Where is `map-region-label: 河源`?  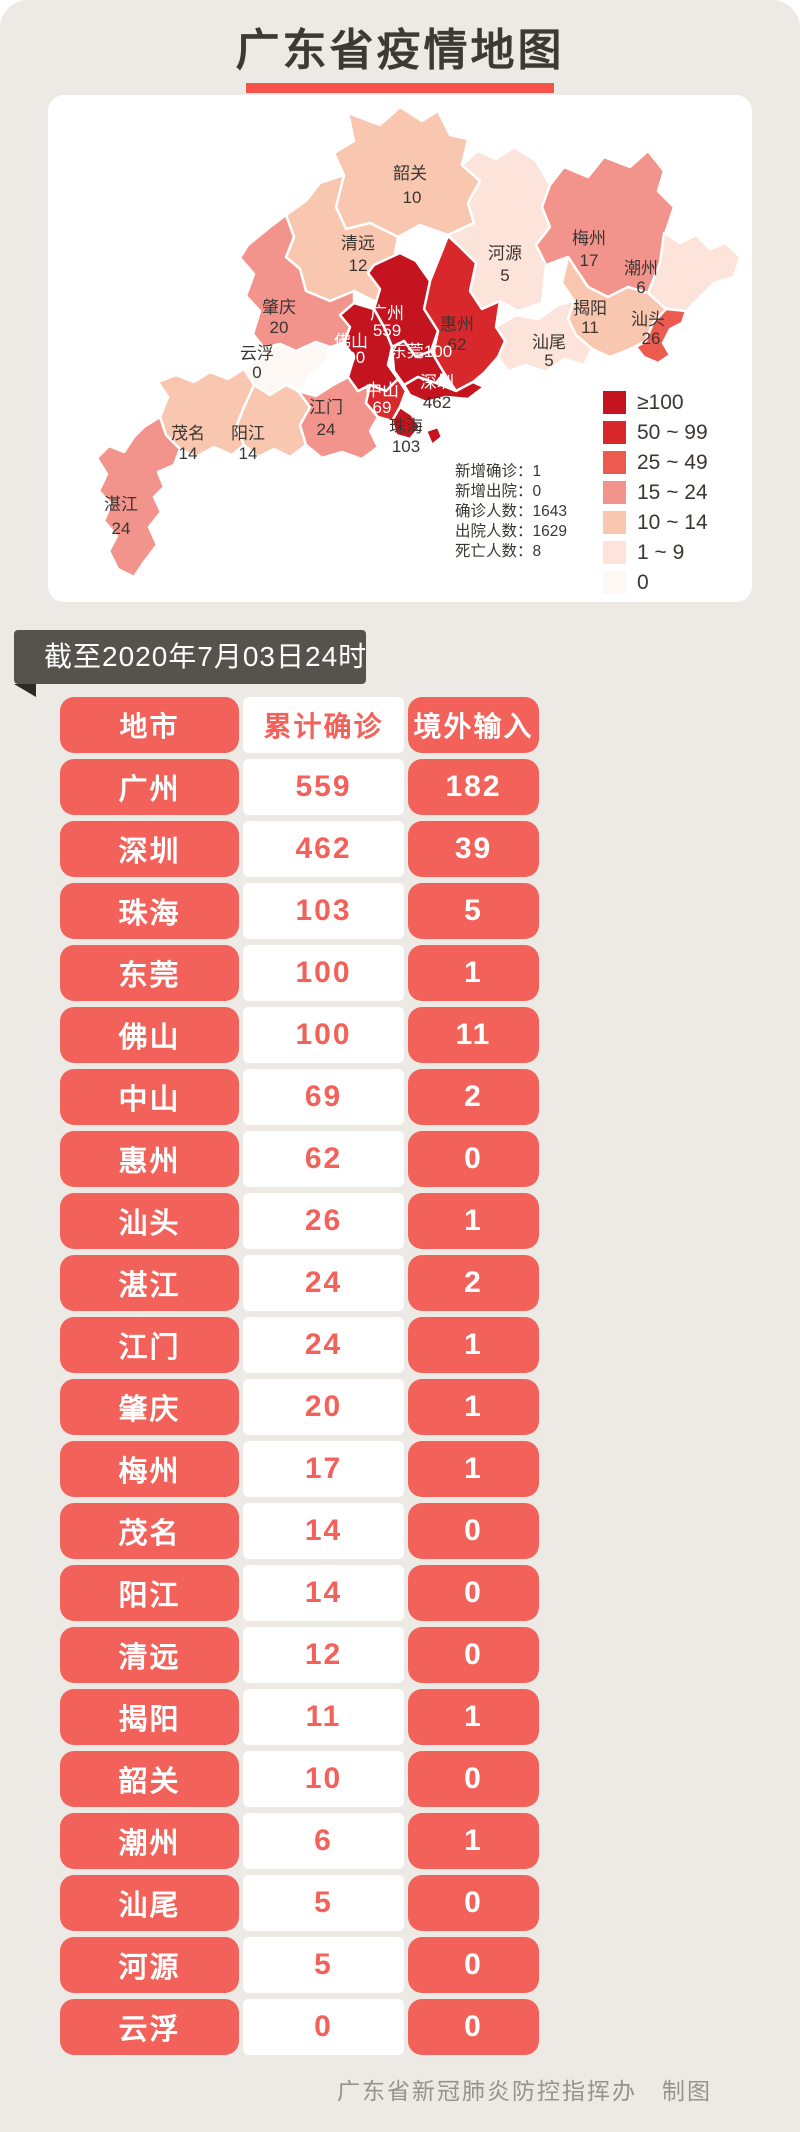 map-region-label: 河源 is located at coordinates (505, 253).